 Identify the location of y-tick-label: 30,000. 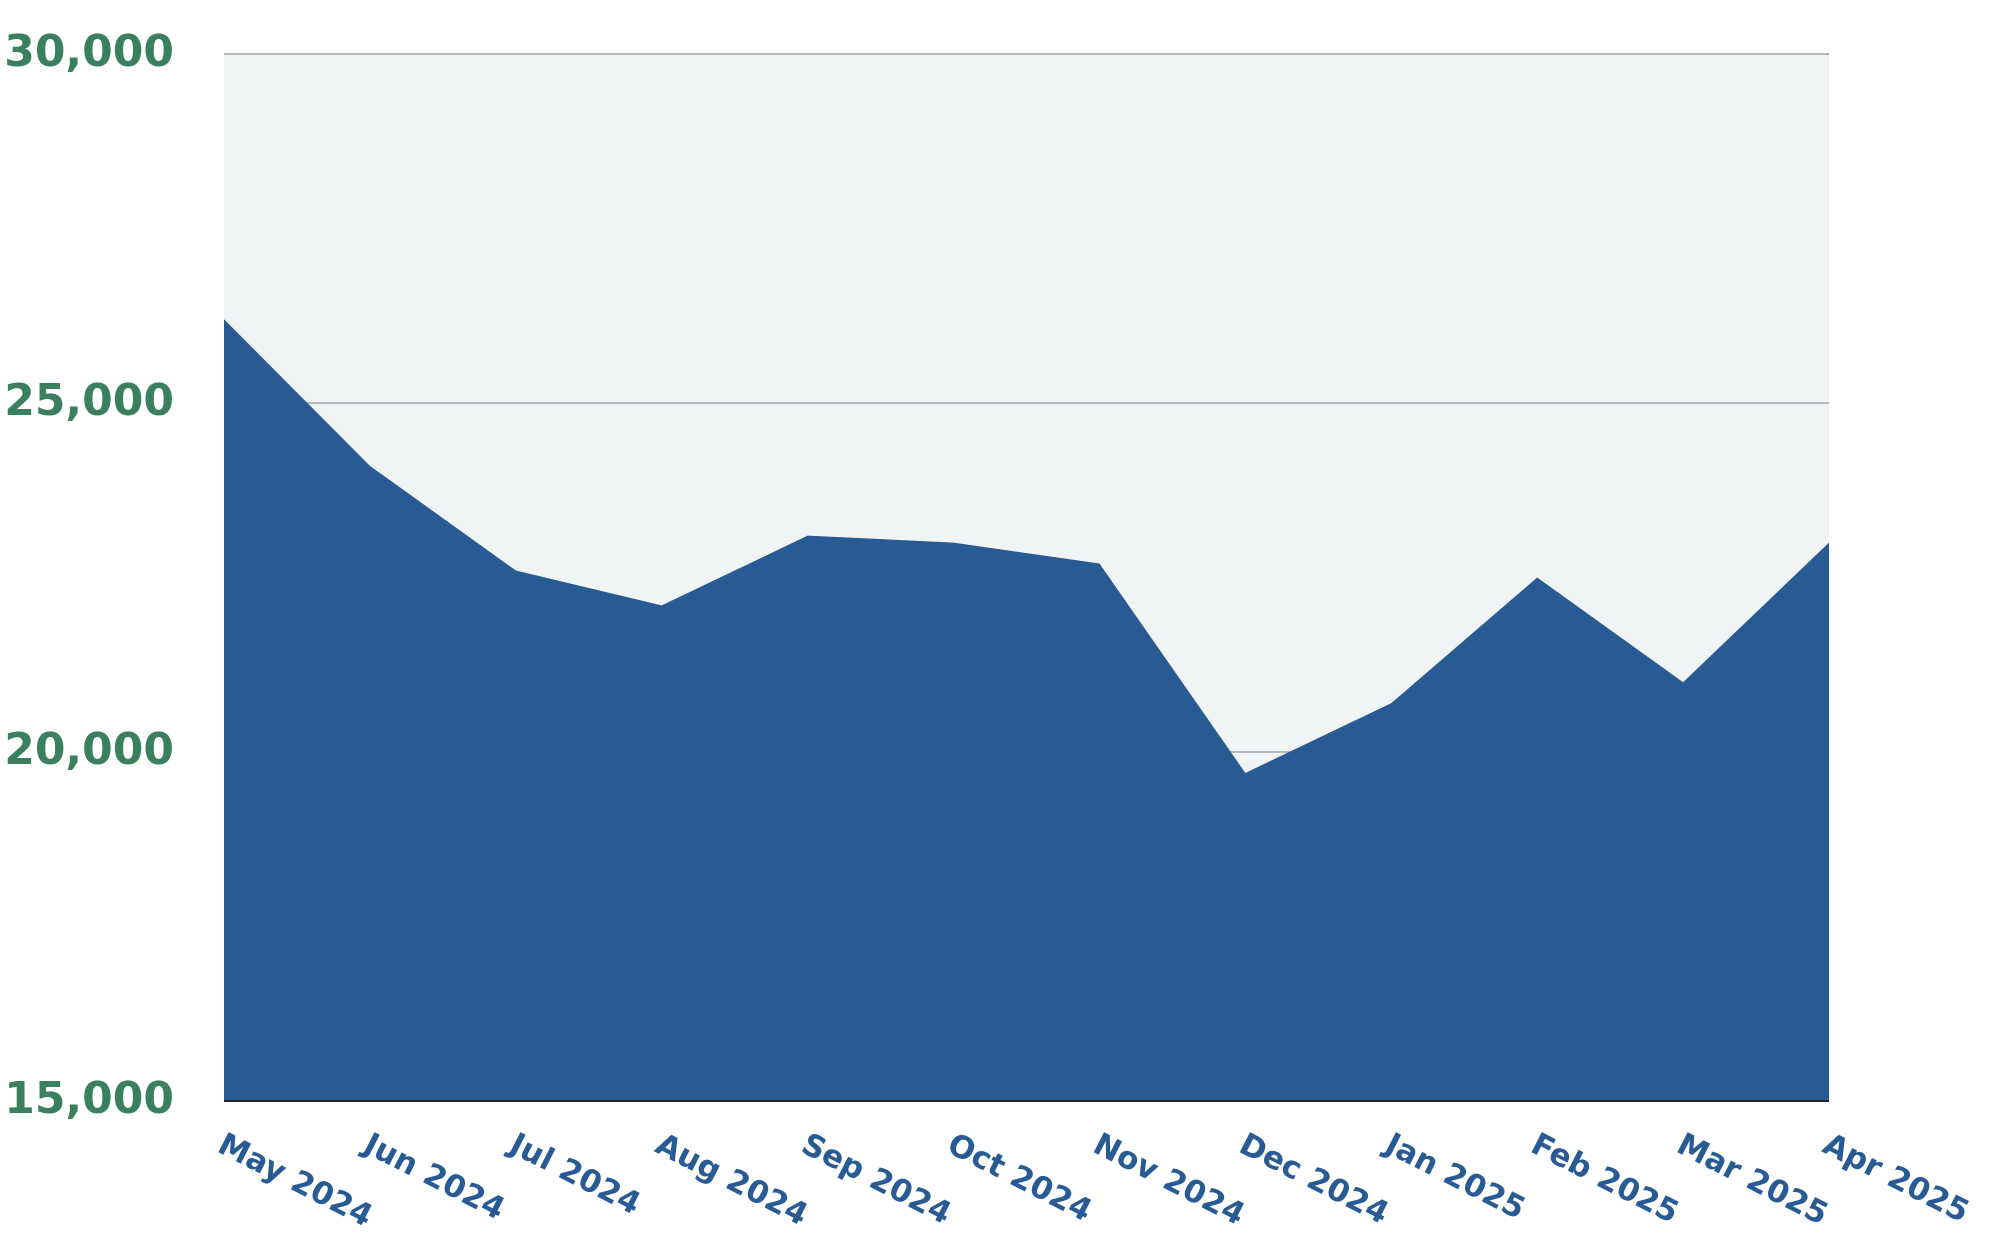
(89, 51).